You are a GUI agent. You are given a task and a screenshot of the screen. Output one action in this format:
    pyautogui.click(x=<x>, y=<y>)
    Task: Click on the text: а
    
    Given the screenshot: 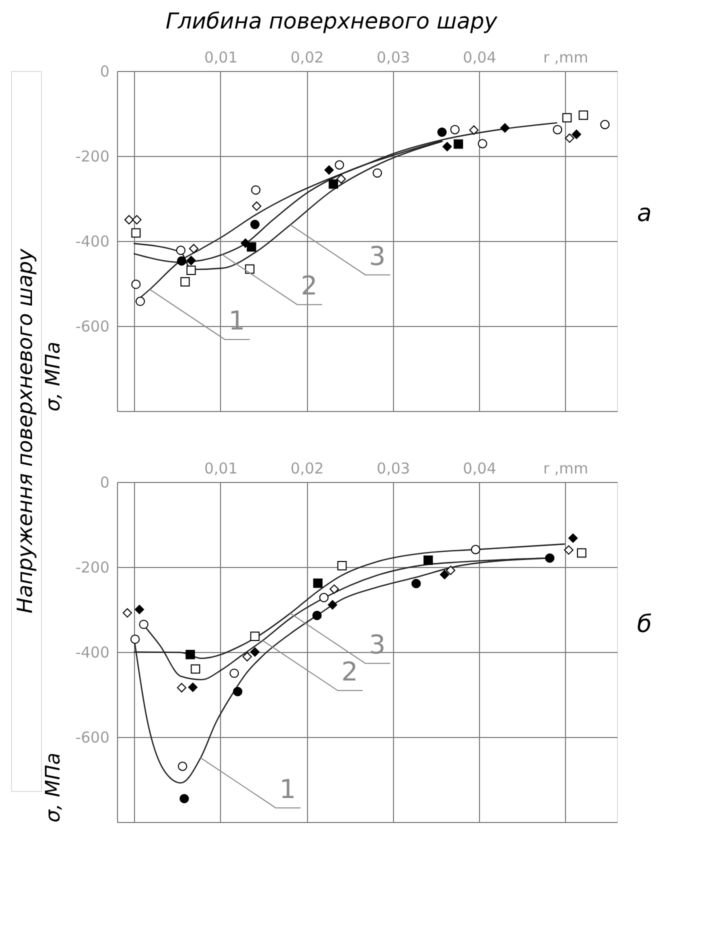 What is the action you would take?
    pyautogui.click(x=644, y=212)
    